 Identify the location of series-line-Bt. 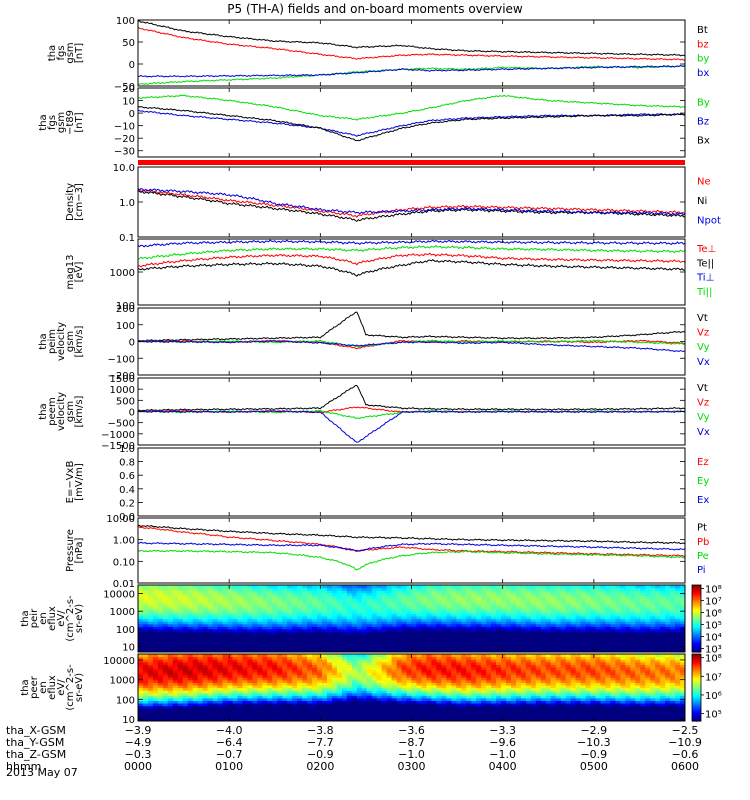
(411, 38).